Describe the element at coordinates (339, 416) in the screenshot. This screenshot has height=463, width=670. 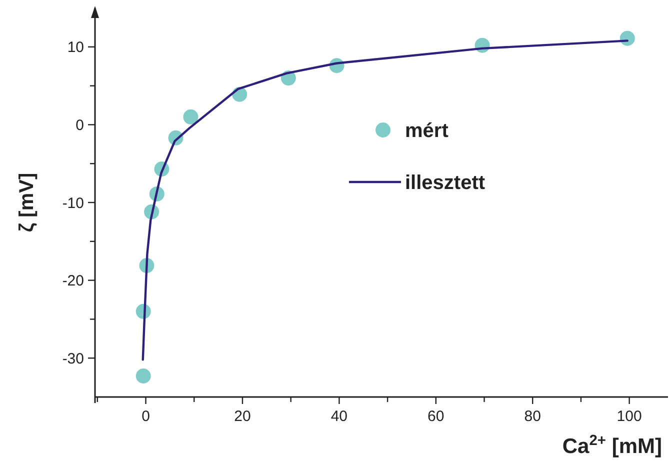
I see `x-tick-label: 40` at that location.